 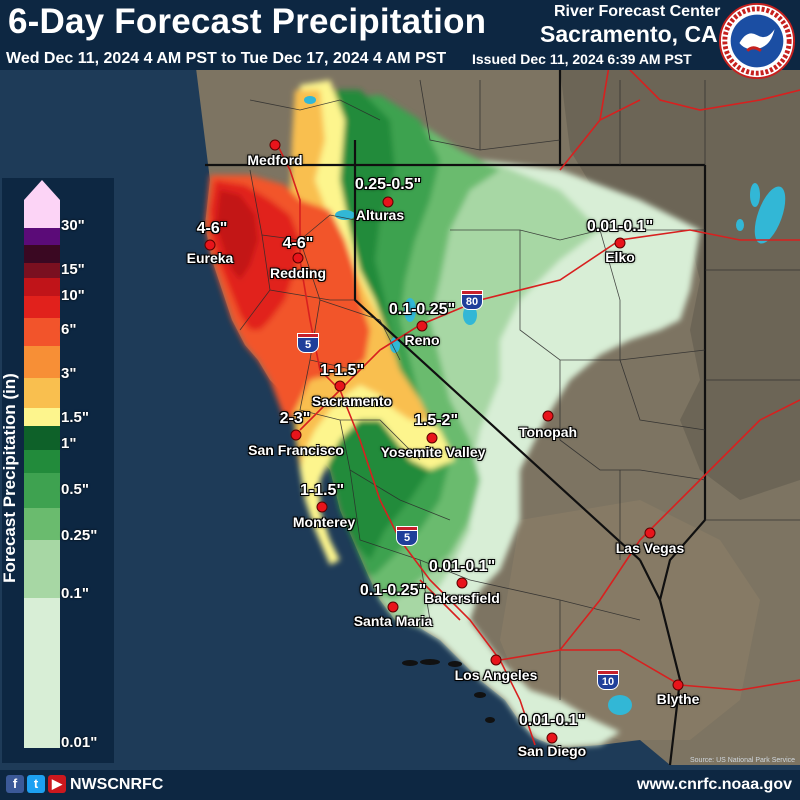 I want to click on interstate-shield-icon: 80, so click(x=472, y=300).